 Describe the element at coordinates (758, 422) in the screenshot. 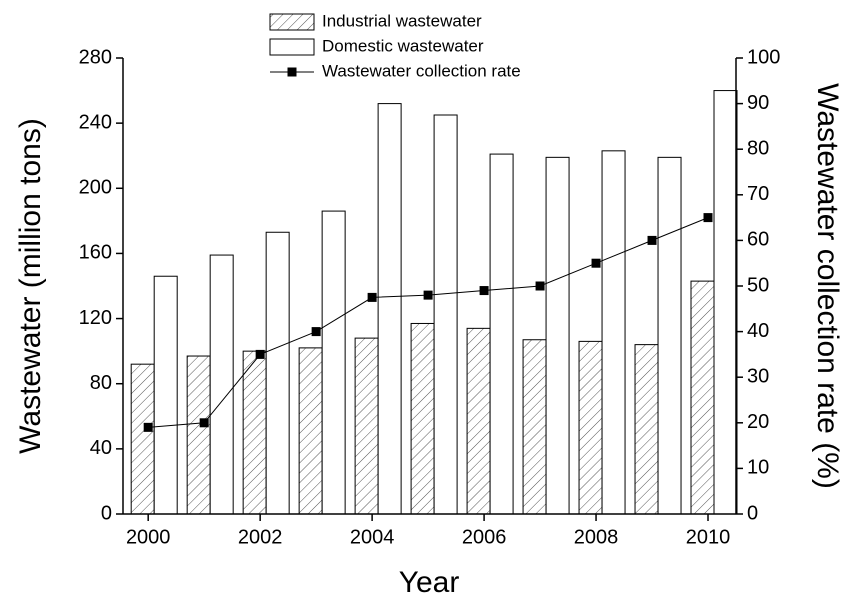

I see `y2-tick-label: 20` at that location.